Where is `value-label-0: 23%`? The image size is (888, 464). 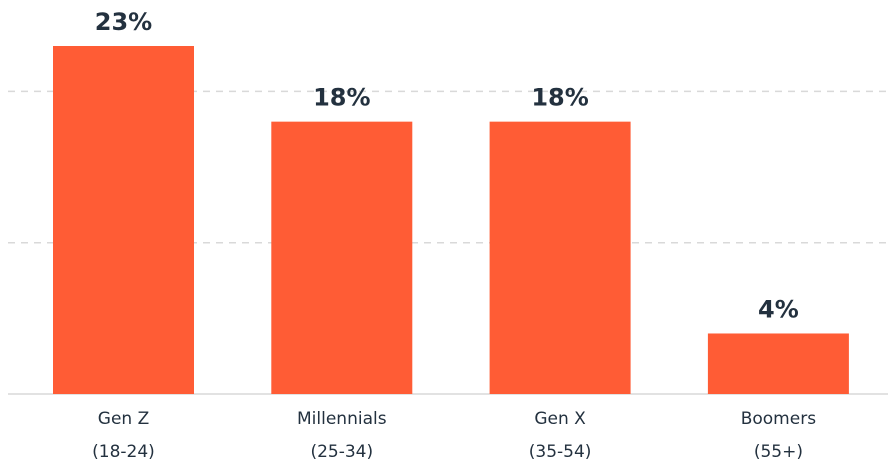 value-label-0: 23% is located at coordinates (123, 22).